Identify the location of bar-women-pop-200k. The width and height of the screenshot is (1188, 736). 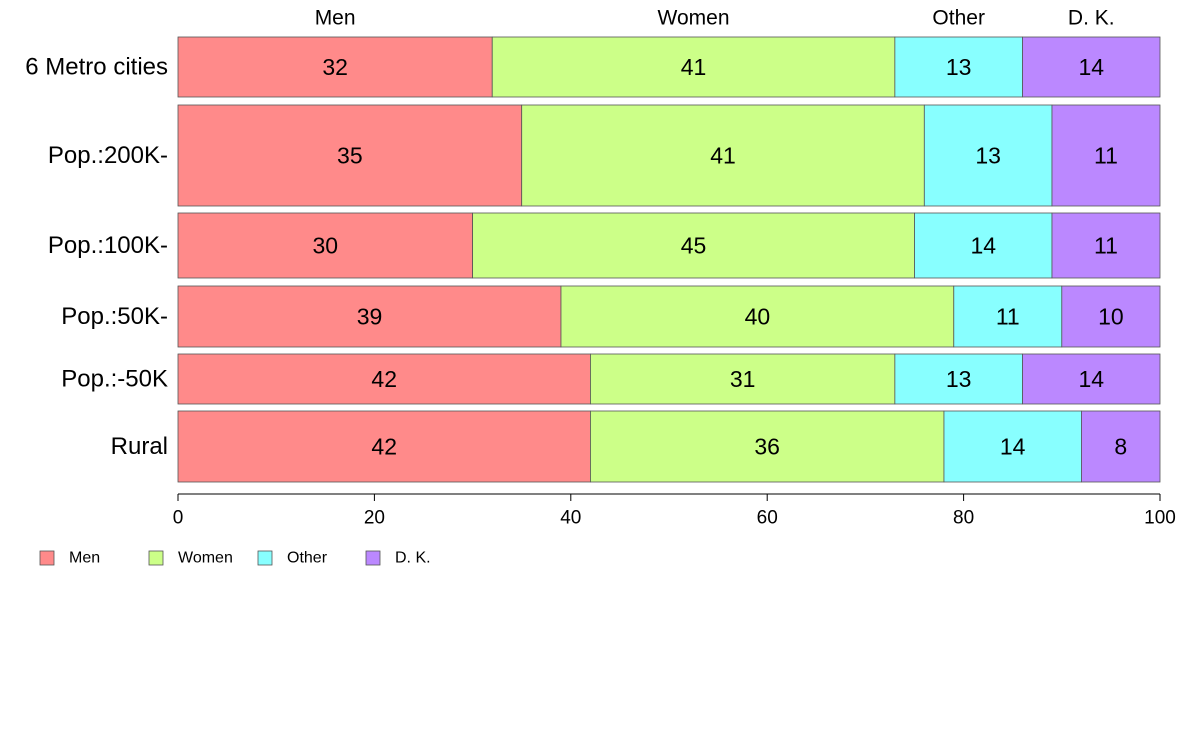
(723, 155).